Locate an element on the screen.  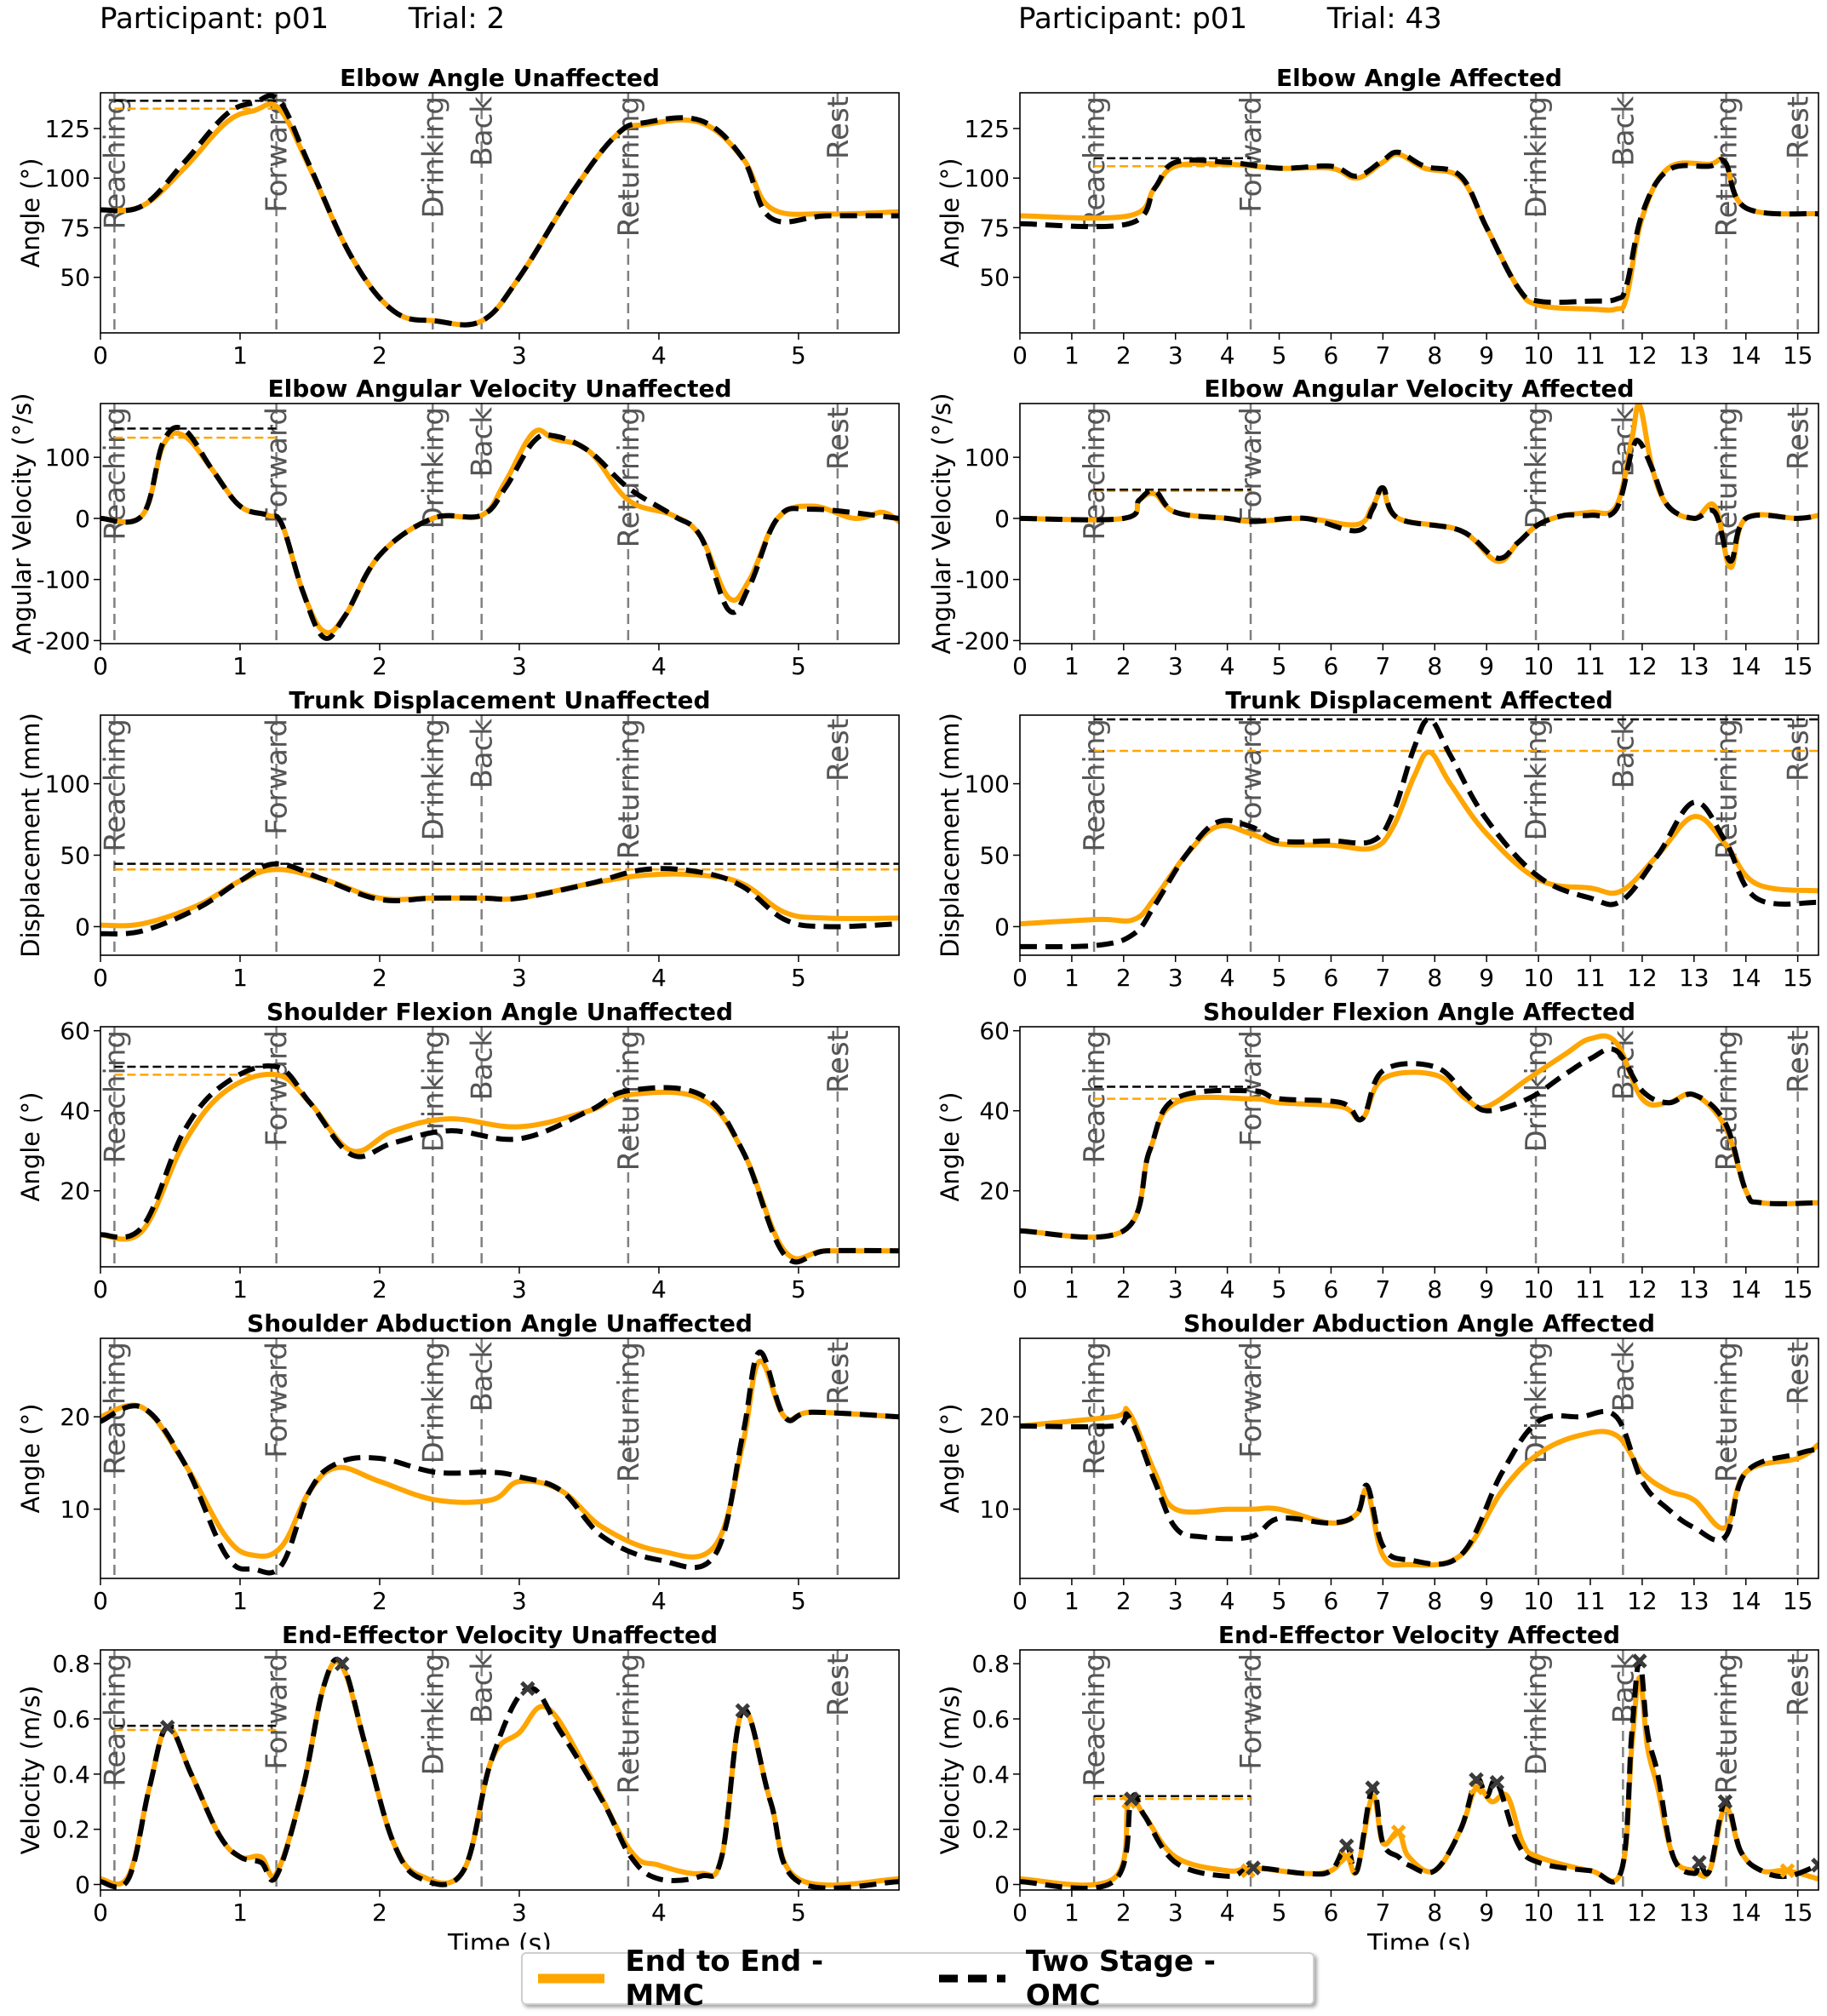
y-tick-label: 40 is located at coordinates (75, 1111).